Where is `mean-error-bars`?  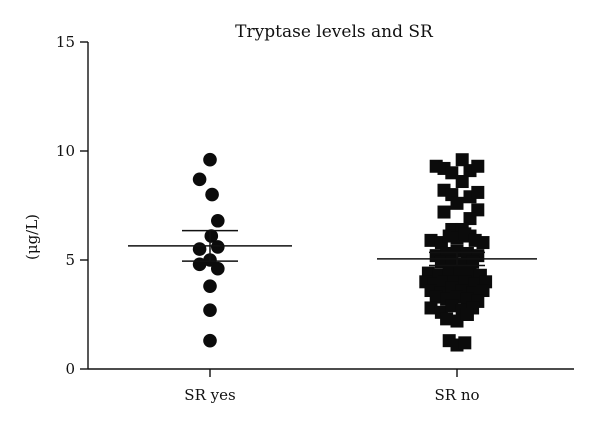 mean-error-bars is located at coordinates (332, 248).